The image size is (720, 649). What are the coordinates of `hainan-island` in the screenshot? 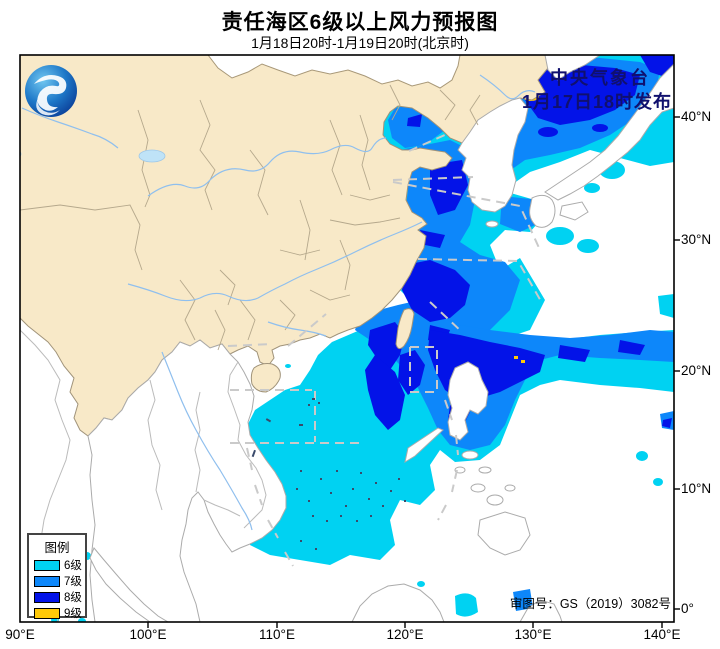 It's located at (265, 378).